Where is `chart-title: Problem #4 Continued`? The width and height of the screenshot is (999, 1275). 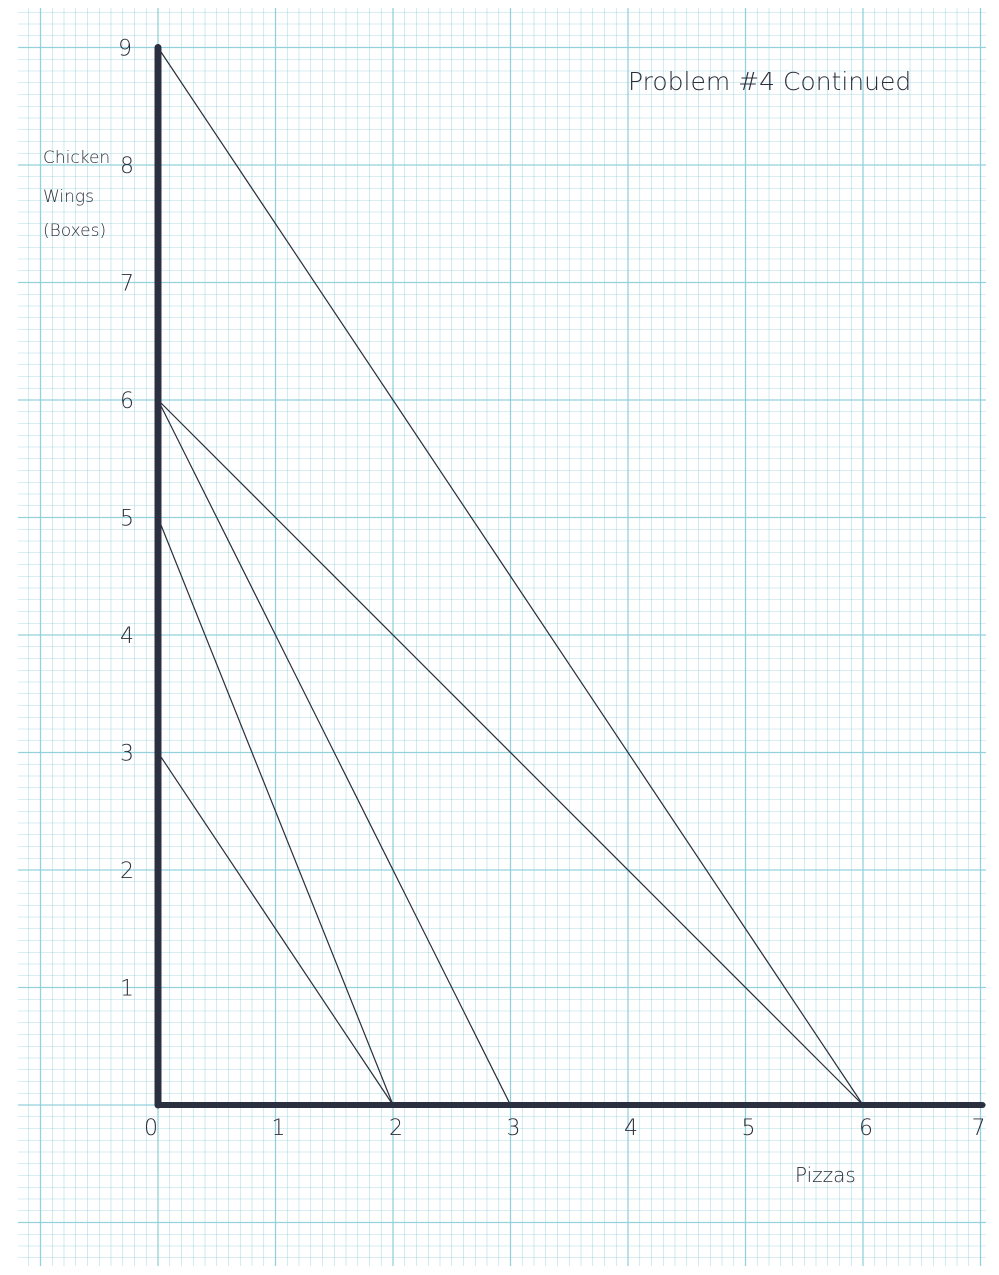
chart-title: Problem #4 Continued is located at coordinates (769, 81).